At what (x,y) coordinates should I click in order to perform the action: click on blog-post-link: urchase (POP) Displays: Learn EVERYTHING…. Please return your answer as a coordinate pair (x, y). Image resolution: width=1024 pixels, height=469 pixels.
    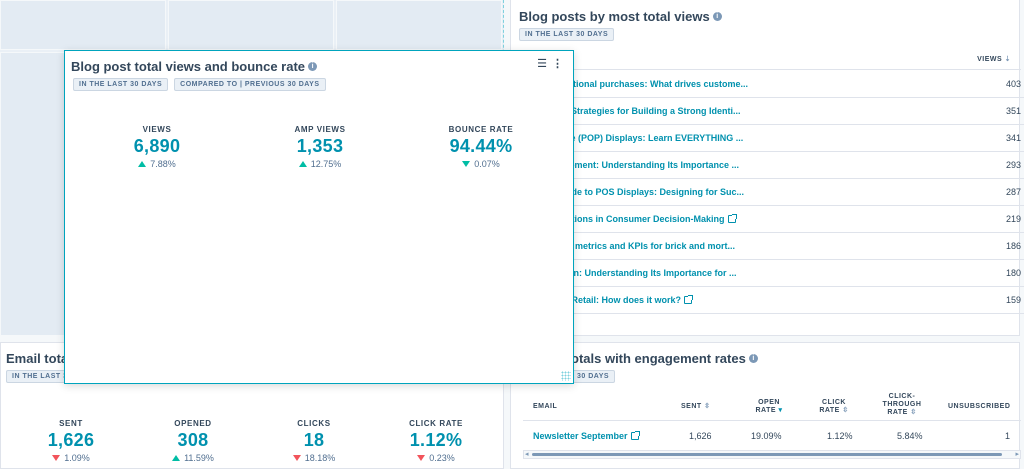
    Looking at the image, I should click on (642, 138).